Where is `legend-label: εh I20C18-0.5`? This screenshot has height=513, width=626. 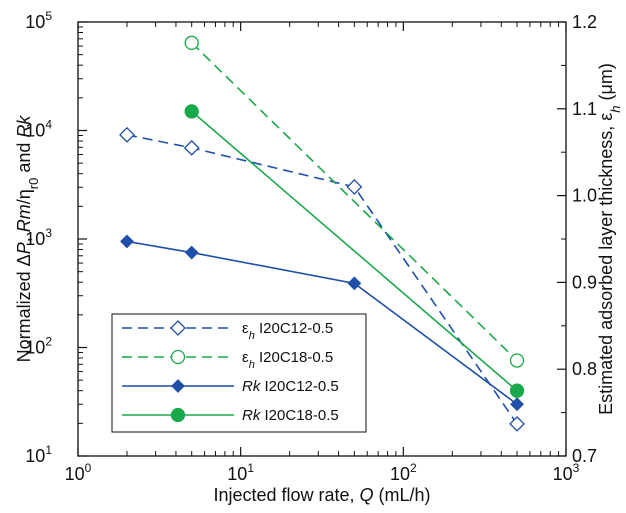 legend-label: εh I20C18-0.5 is located at coordinates (287, 360).